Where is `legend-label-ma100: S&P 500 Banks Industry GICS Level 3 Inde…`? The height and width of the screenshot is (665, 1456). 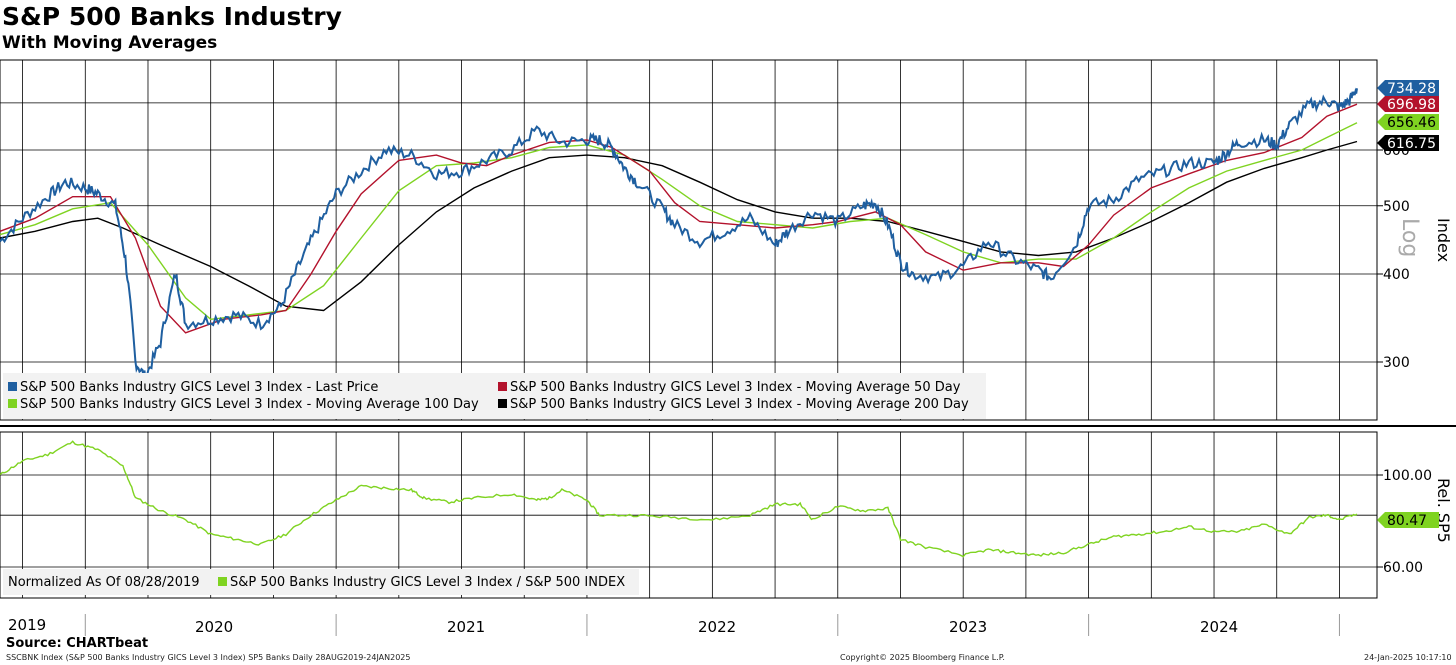 legend-label-ma100: S&P 500 Banks Industry GICS Level 3 Inde… is located at coordinates (249, 404).